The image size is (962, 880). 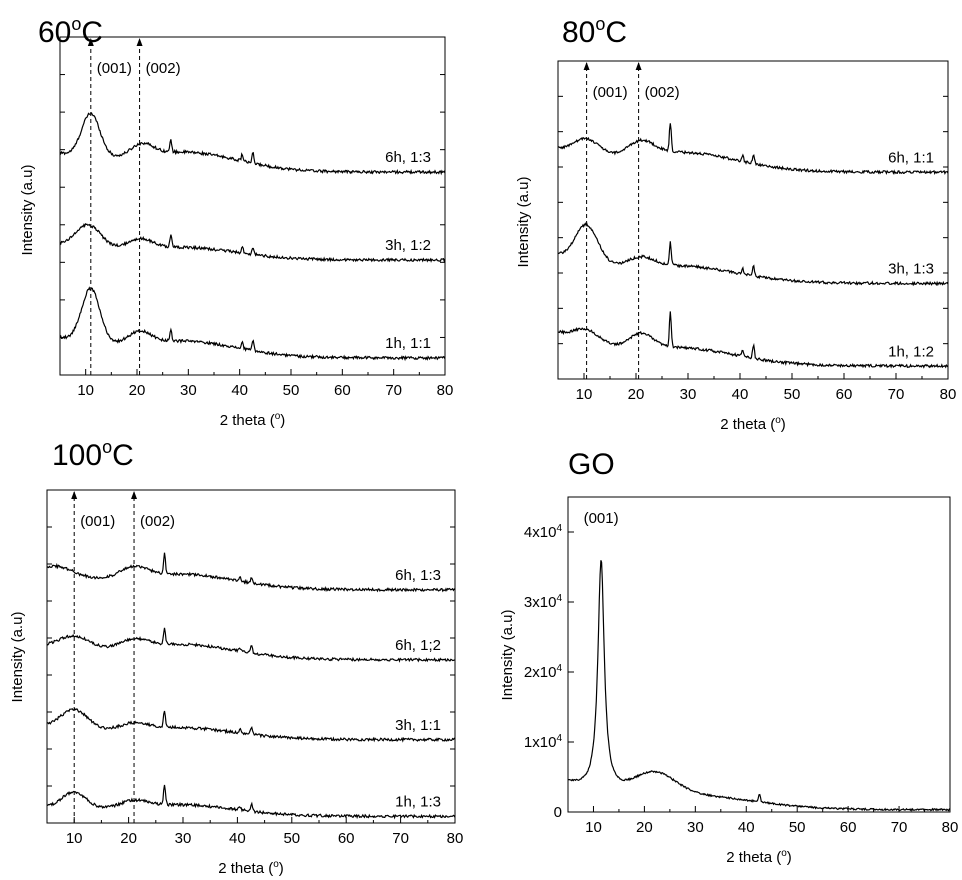 I want to click on series-label: 1h, 1:1, so click(x=408, y=343).